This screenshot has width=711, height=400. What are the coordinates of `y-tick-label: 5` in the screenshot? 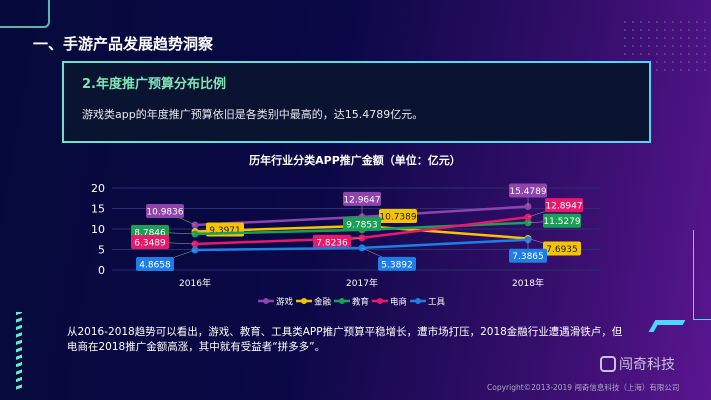 It's located at (101, 250).